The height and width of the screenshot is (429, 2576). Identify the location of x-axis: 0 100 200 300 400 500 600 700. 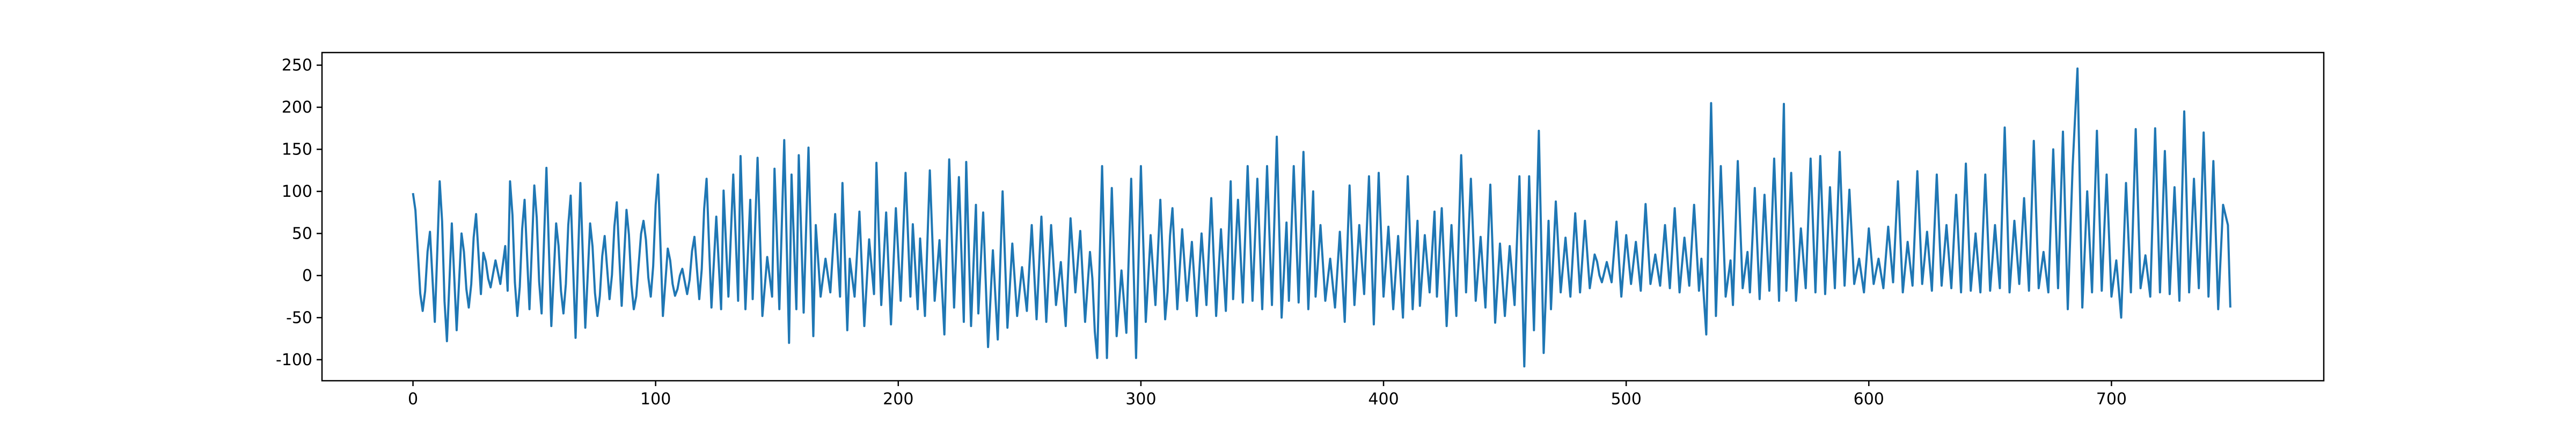
(1267, 395).